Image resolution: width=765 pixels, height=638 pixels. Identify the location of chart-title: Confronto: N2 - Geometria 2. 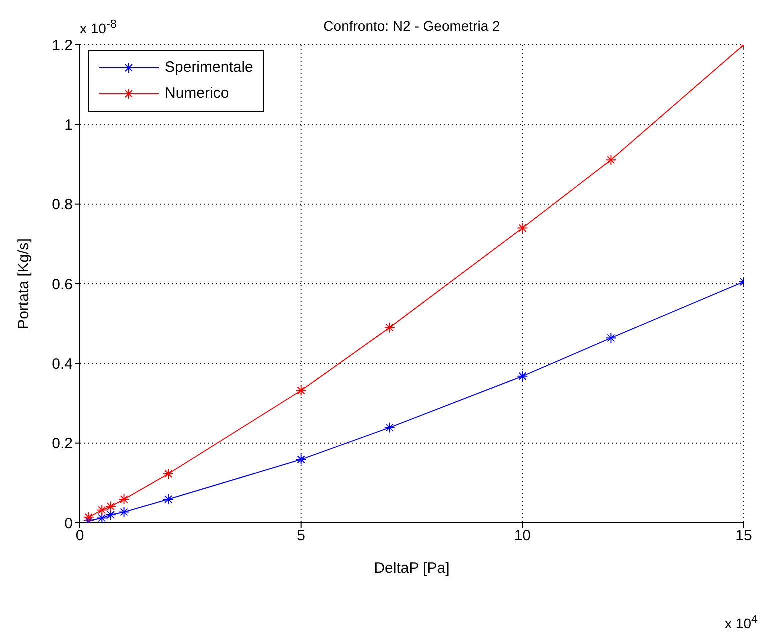
(412, 26).